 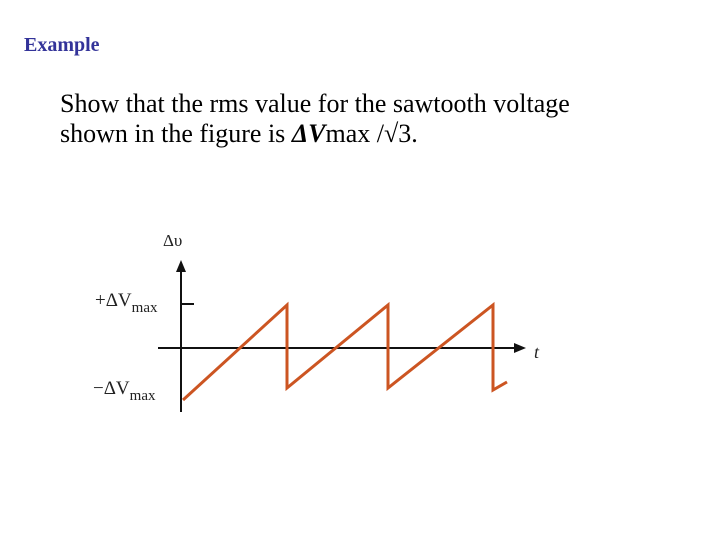 What do you see at coordinates (172, 240) in the screenshot?
I see `axis-label: Δυ` at bounding box center [172, 240].